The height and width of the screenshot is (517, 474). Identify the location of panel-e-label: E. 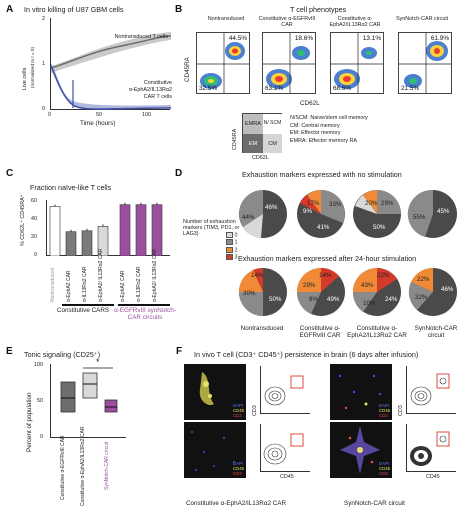
(9, 351).